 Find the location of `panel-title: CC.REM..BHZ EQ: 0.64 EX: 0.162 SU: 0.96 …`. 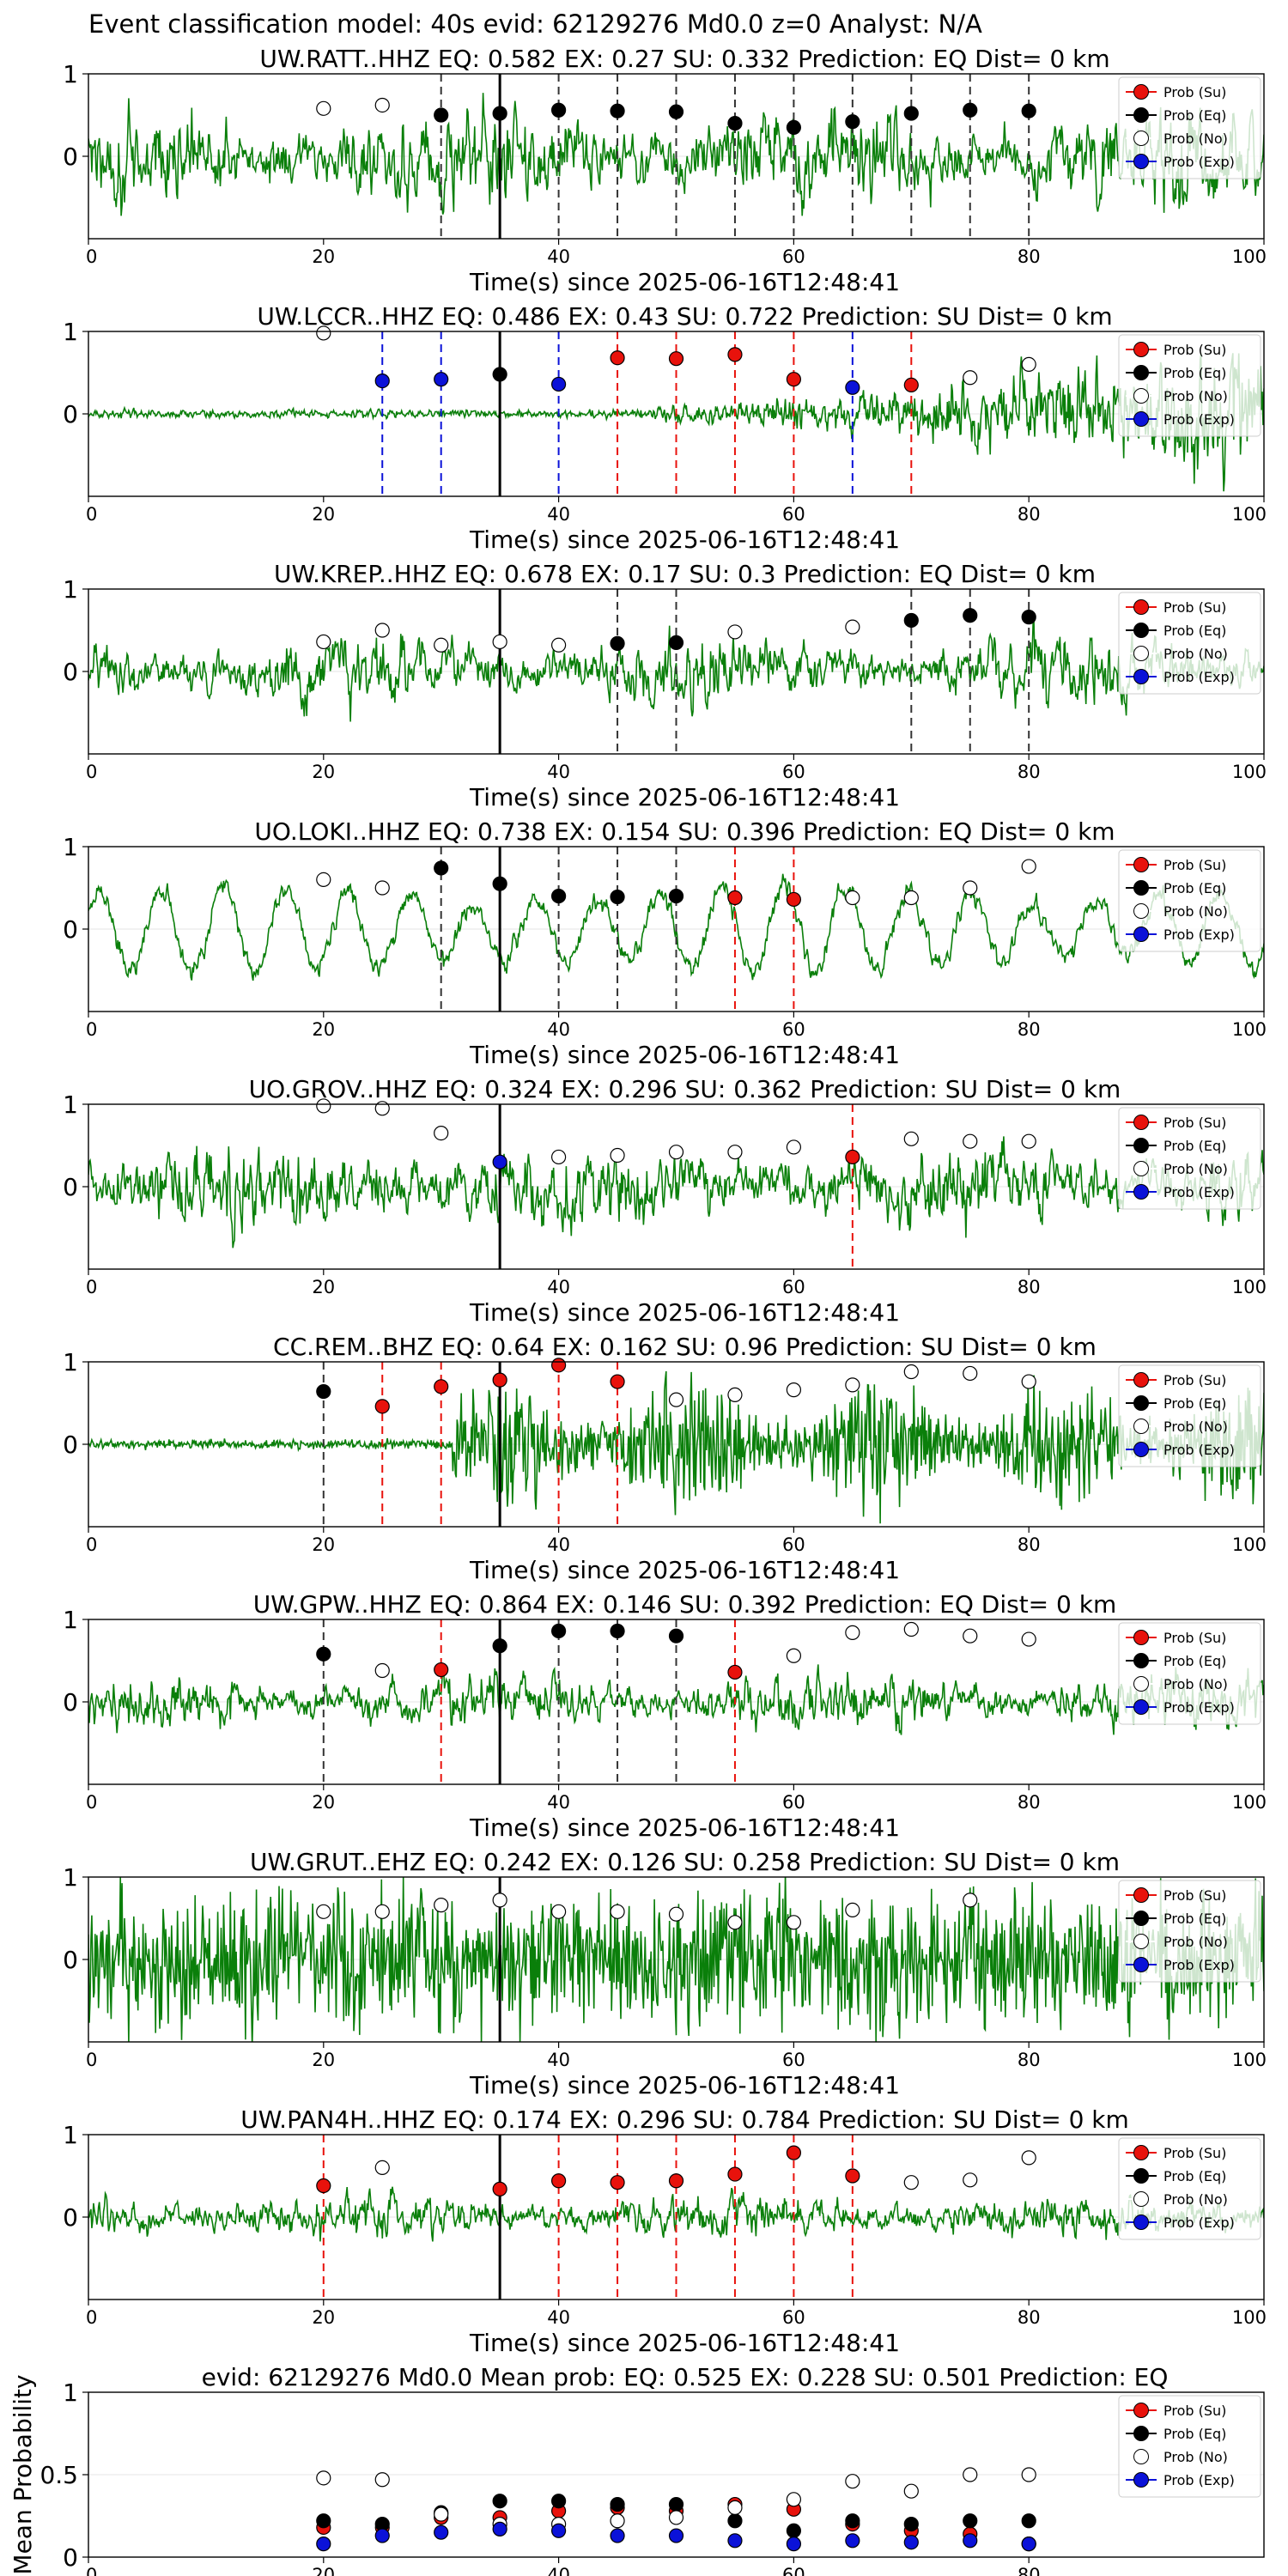

panel-title: CC.REM..BHZ EQ: 0.64 EX: 0.162 SU: 0.96 … is located at coordinates (685, 1347).